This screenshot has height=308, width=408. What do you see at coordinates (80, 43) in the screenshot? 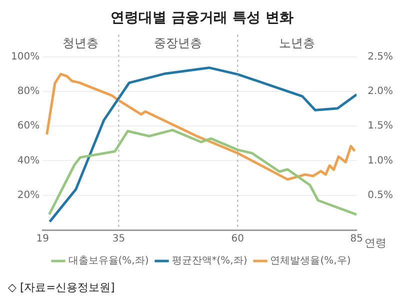
I see `text: 청년층` at bounding box center [80, 43].